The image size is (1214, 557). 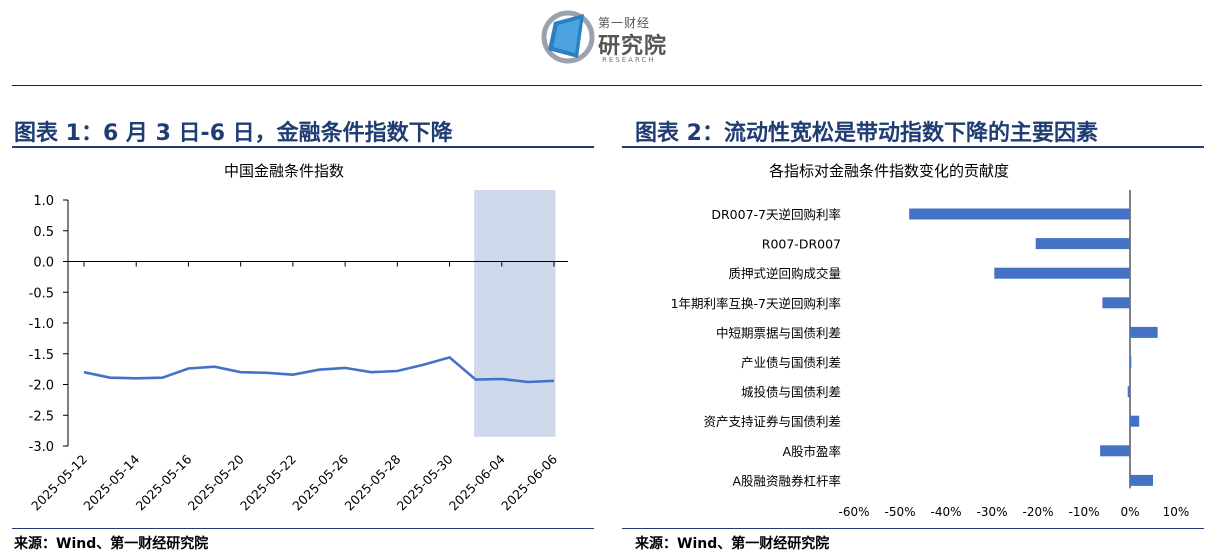 I want to click on left-panel-title: 图表 1：6 月 3 日-6 日，金融条件指数下降, so click(x=233, y=133).